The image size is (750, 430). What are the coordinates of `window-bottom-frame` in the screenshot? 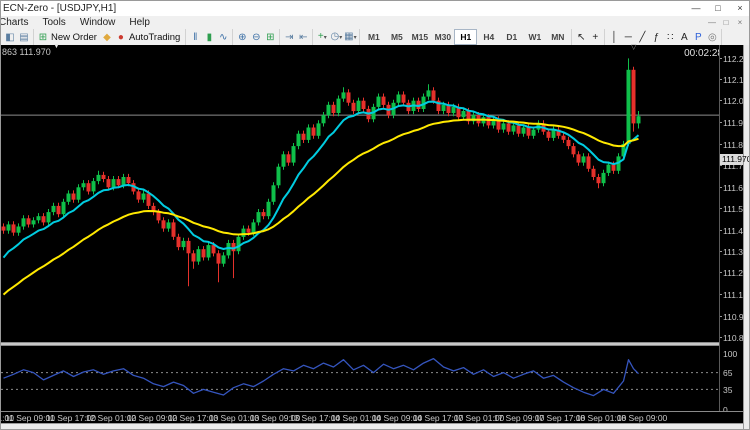 It's located at (372, 426).